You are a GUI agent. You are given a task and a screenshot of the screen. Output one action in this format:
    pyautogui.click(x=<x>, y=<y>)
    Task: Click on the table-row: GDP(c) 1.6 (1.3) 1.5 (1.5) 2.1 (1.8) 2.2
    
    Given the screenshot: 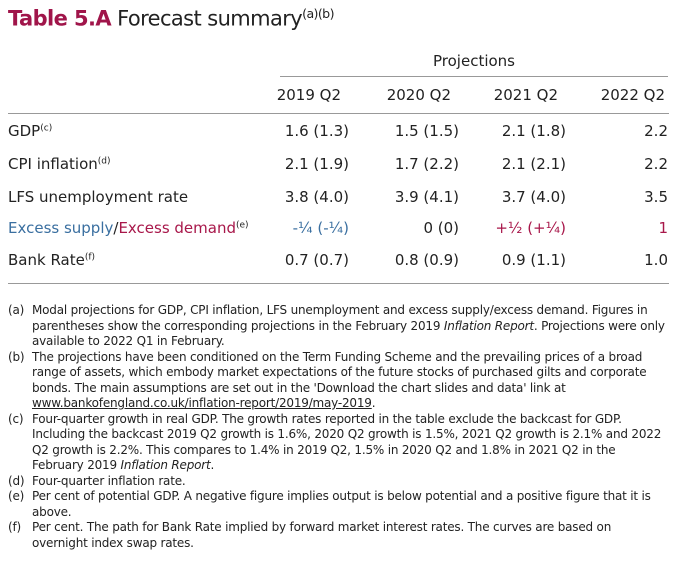 What is the action you would take?
    pyautogui.click(x=338, y=133)
    